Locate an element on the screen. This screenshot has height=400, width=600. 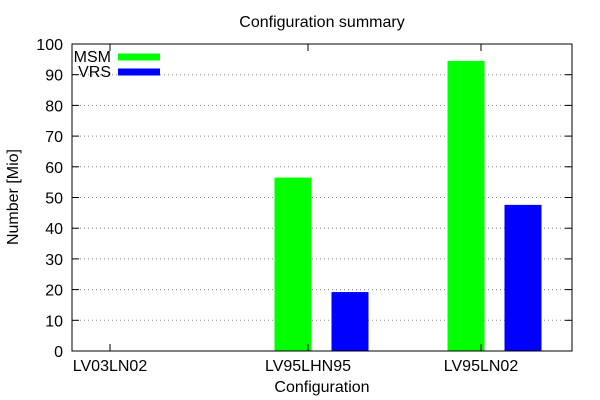
y-tick-label: 100 is located at coordinates (49, 45).